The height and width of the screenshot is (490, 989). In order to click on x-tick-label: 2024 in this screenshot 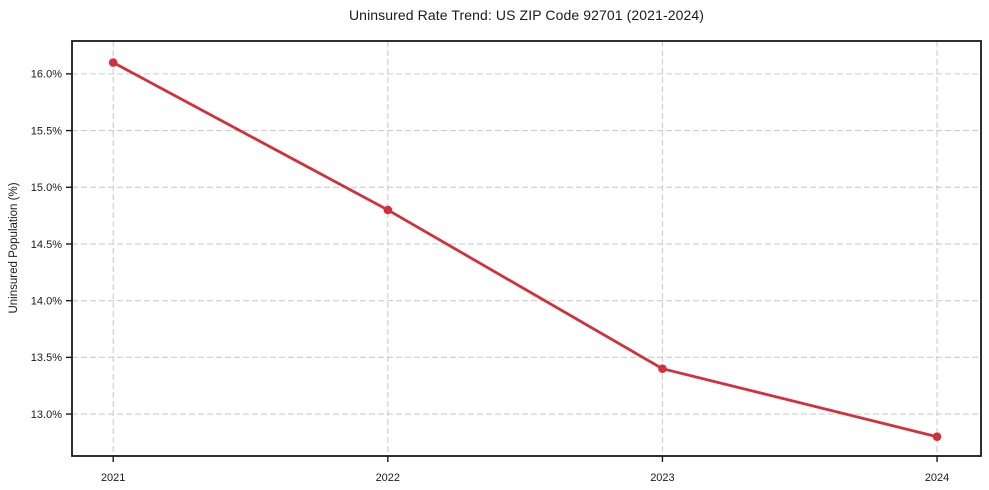, I will do `click(937, 478)`.